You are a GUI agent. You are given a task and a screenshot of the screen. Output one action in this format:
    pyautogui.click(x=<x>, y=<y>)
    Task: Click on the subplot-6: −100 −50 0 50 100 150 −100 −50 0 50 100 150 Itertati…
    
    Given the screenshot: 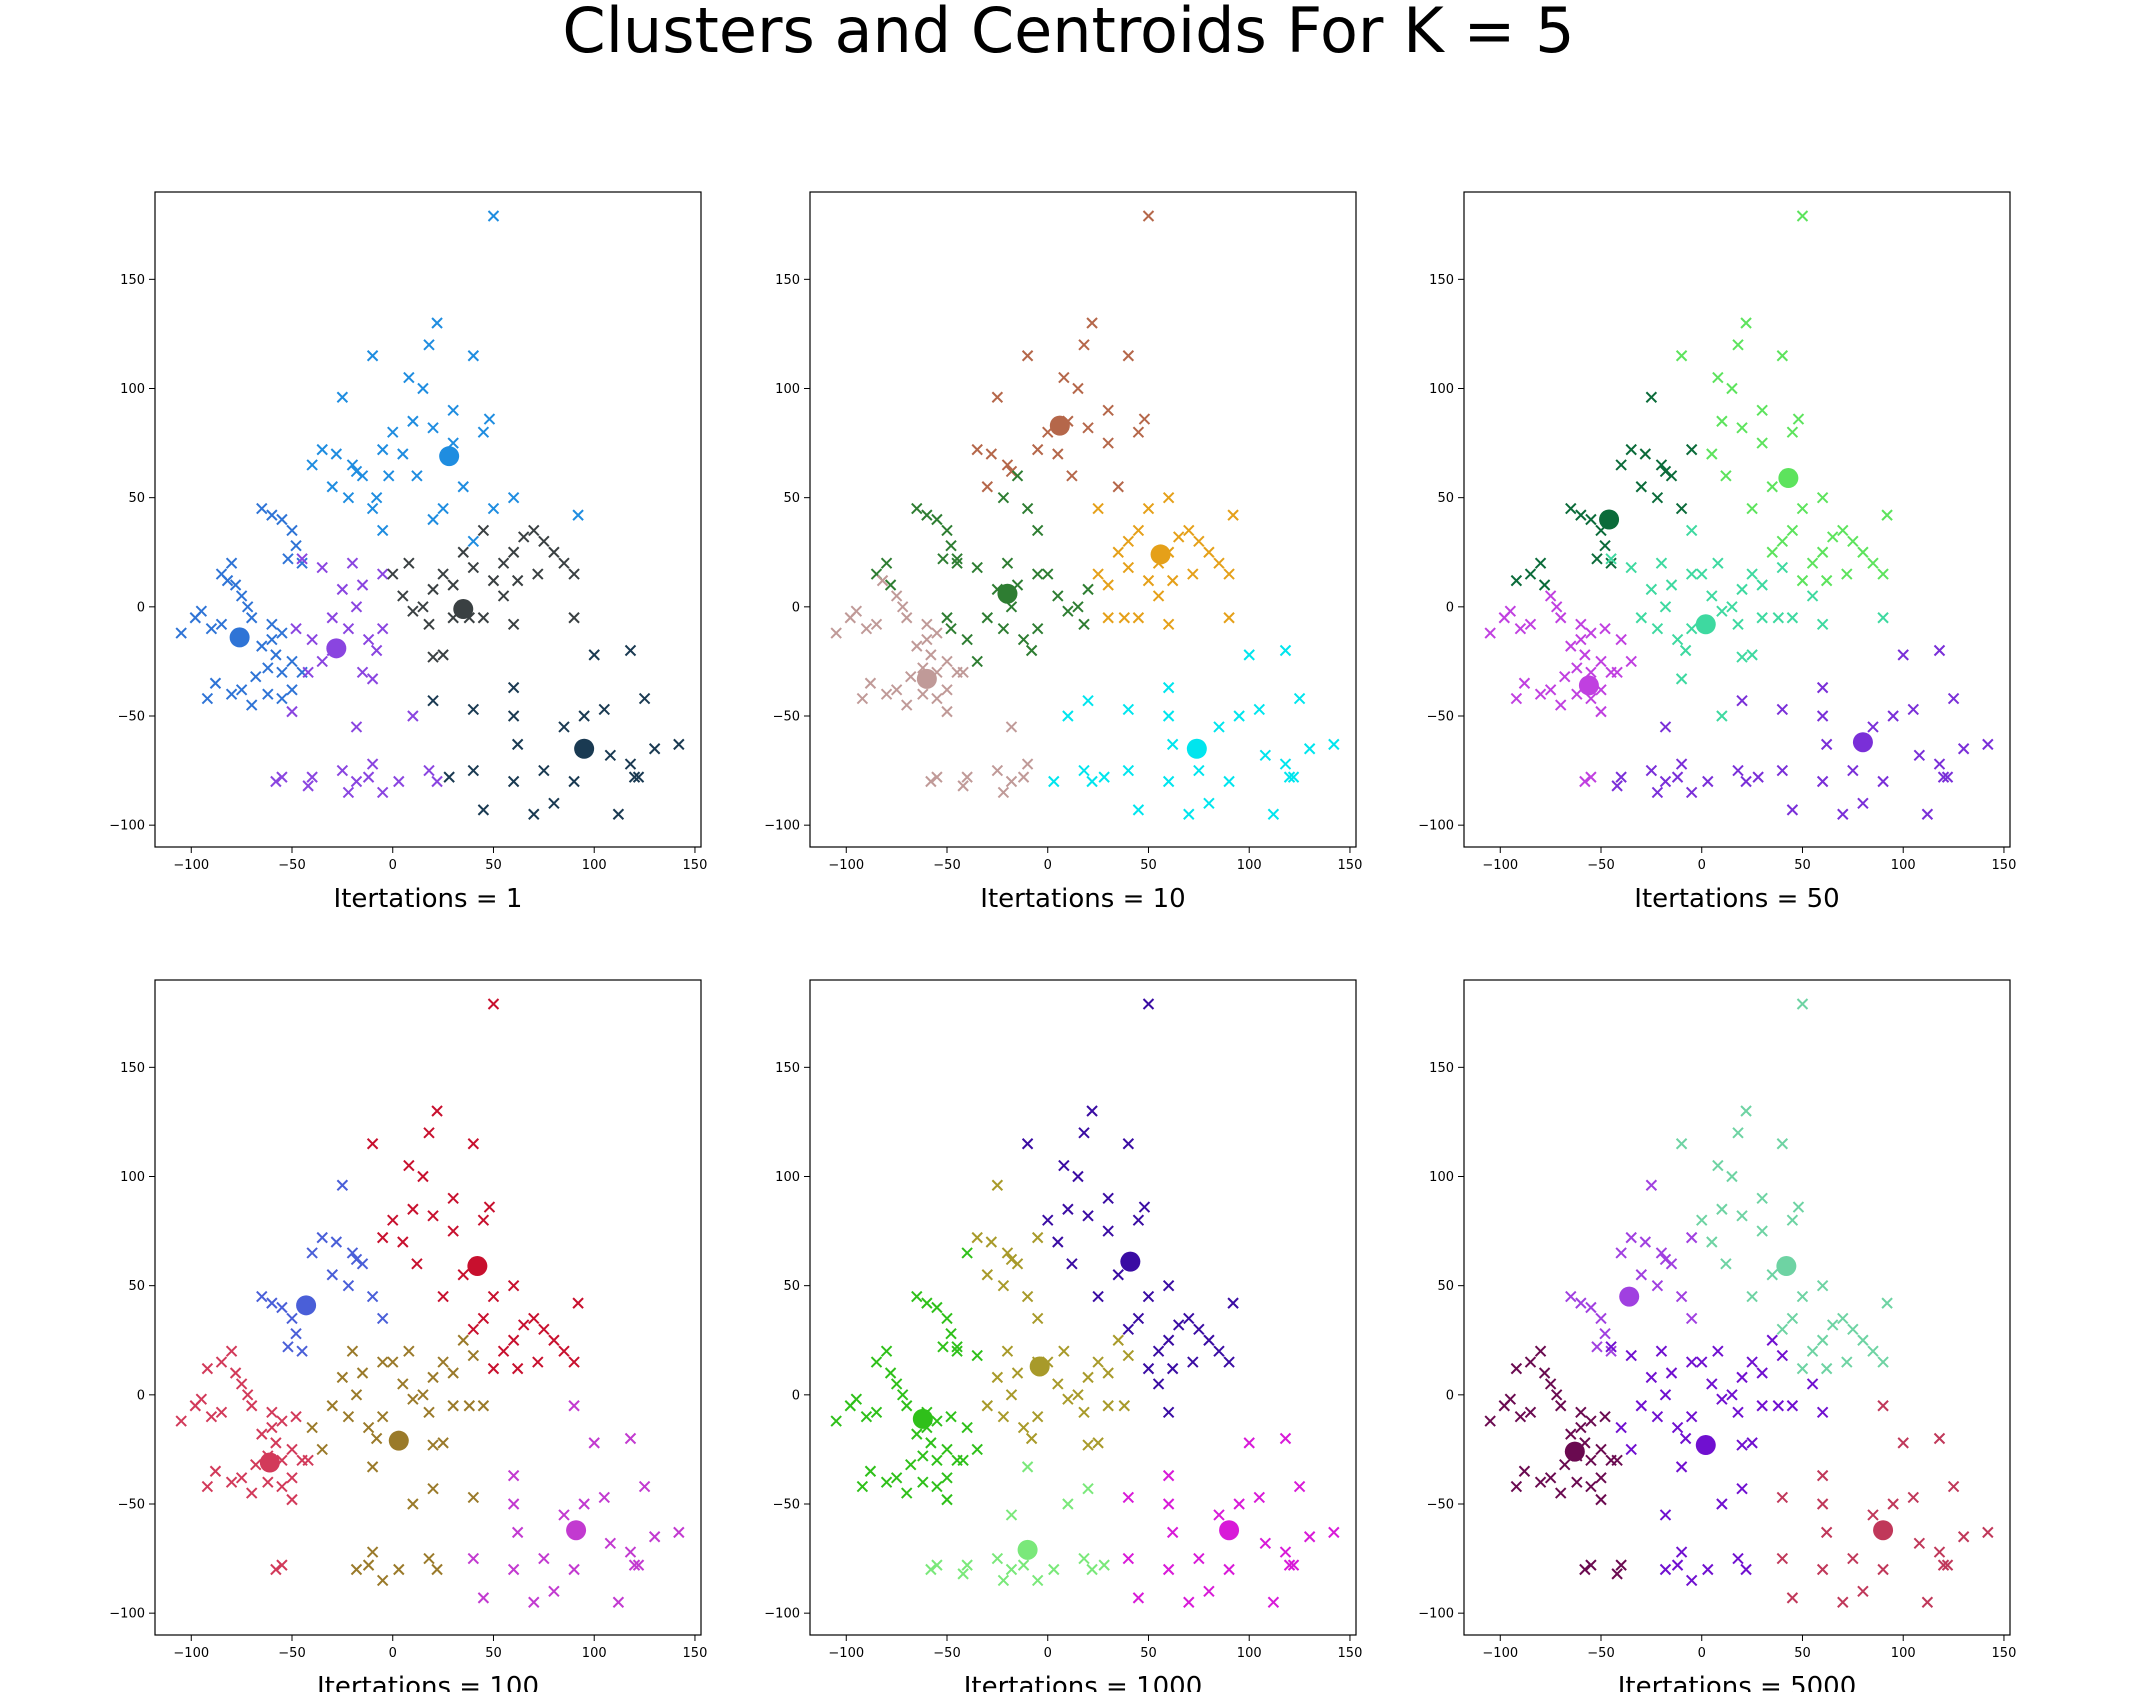 What is the action you would take?
    pyautogui.click(x=1717, y=1335)
    